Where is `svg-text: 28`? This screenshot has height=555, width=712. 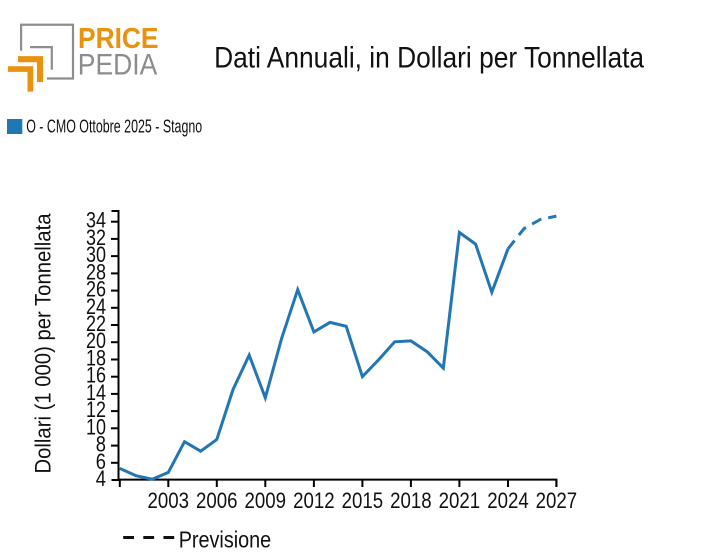 svg-text: 28 is located at coordinates (96, 271).